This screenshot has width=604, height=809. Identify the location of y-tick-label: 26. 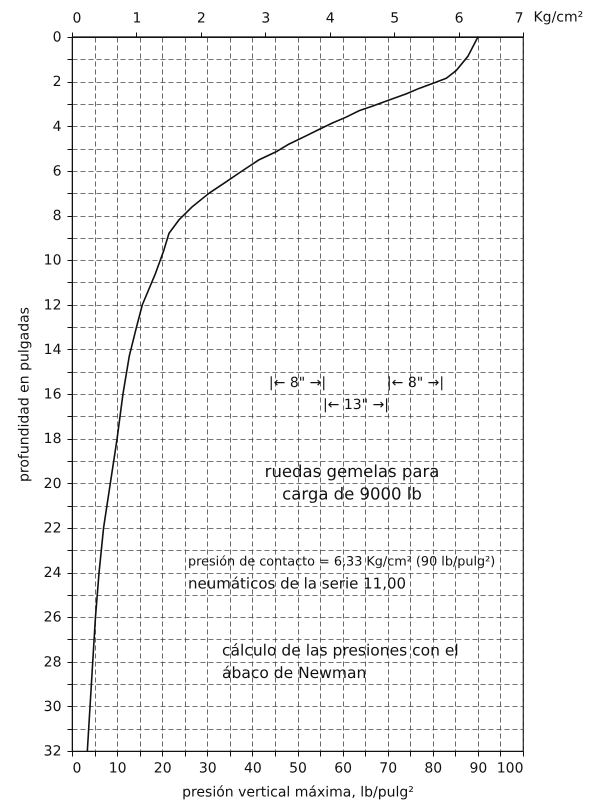
(53, 618).